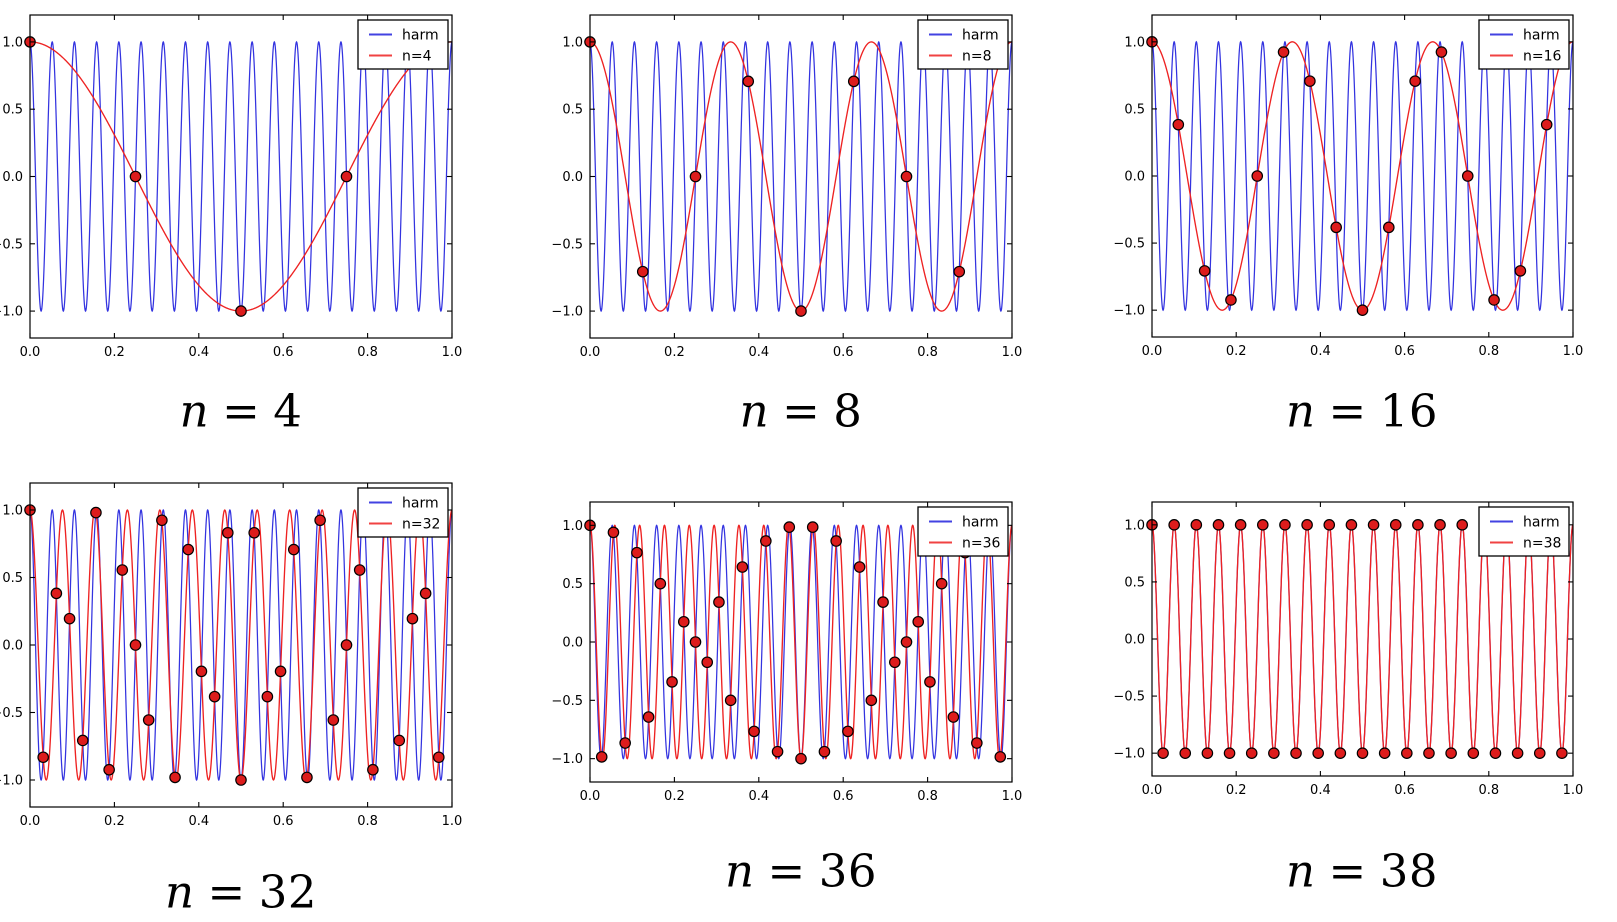  I want to click on legend-label: n=36, so click(981, 544).